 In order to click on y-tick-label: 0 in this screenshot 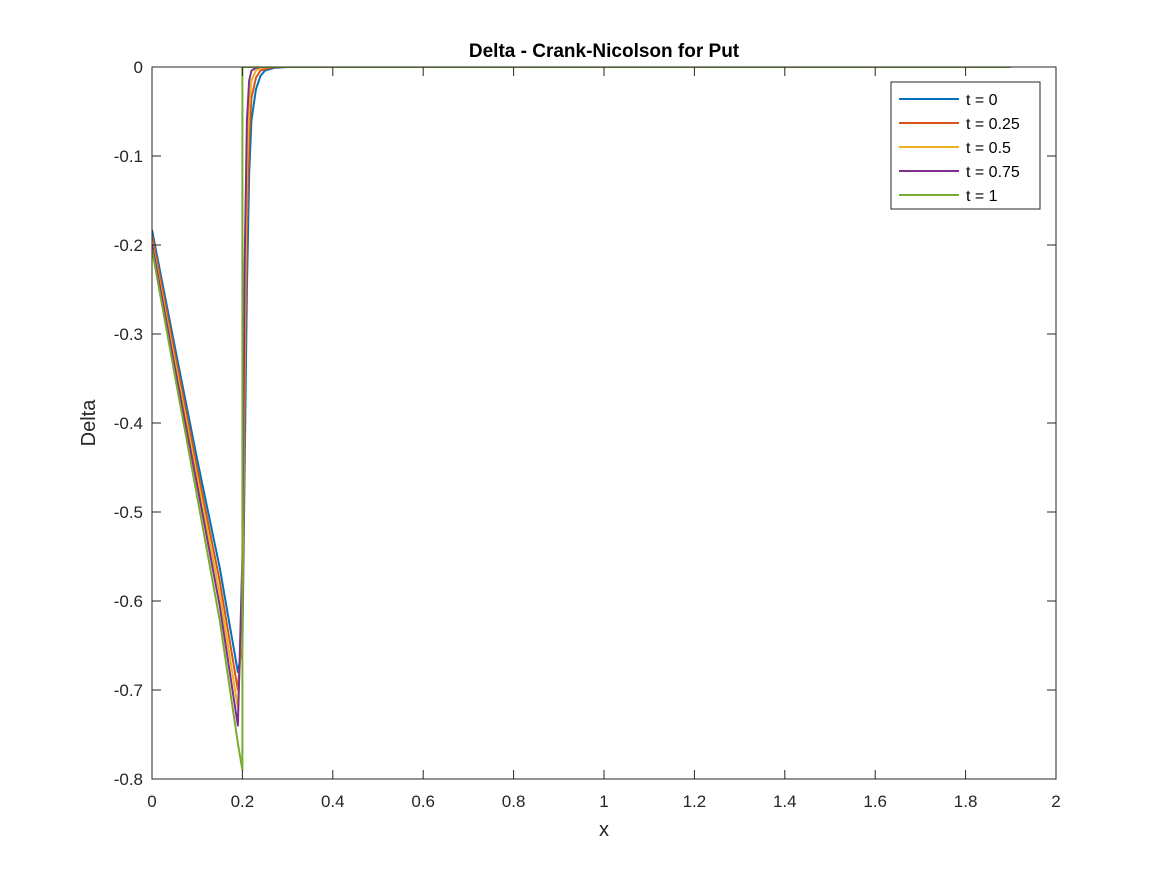, I will do `click(138, 67)`.